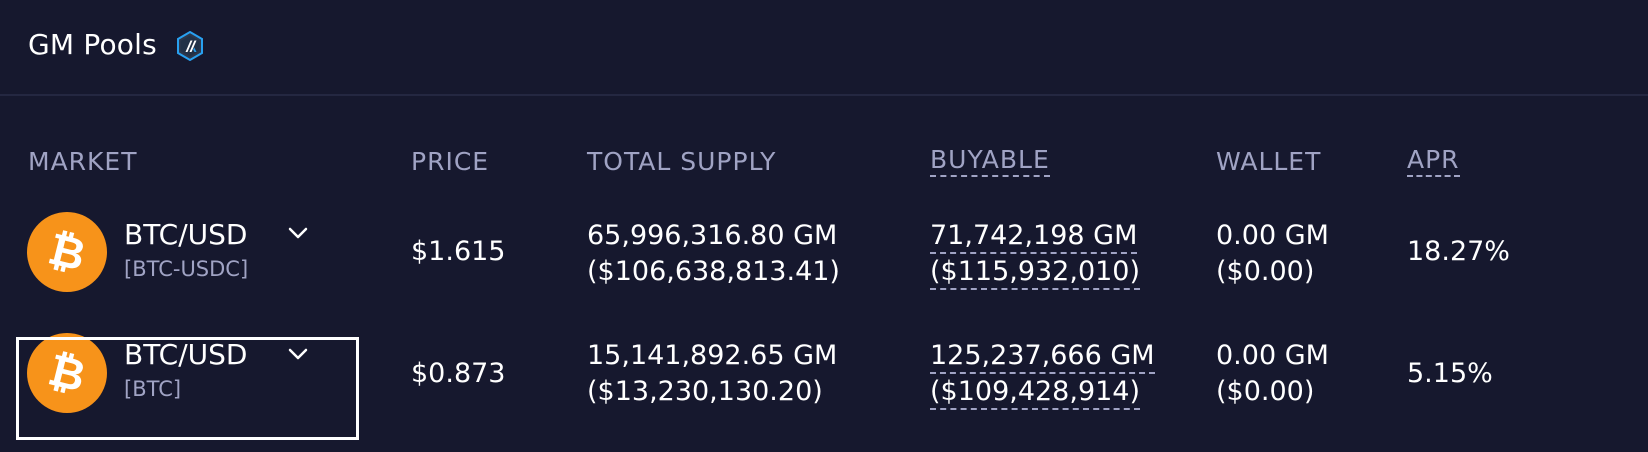 The width and height of the screenshot is (1648, 452). Describe the element at coordinates (190, 46) in the screenshot. I see `arbitrum-icon` at that location.